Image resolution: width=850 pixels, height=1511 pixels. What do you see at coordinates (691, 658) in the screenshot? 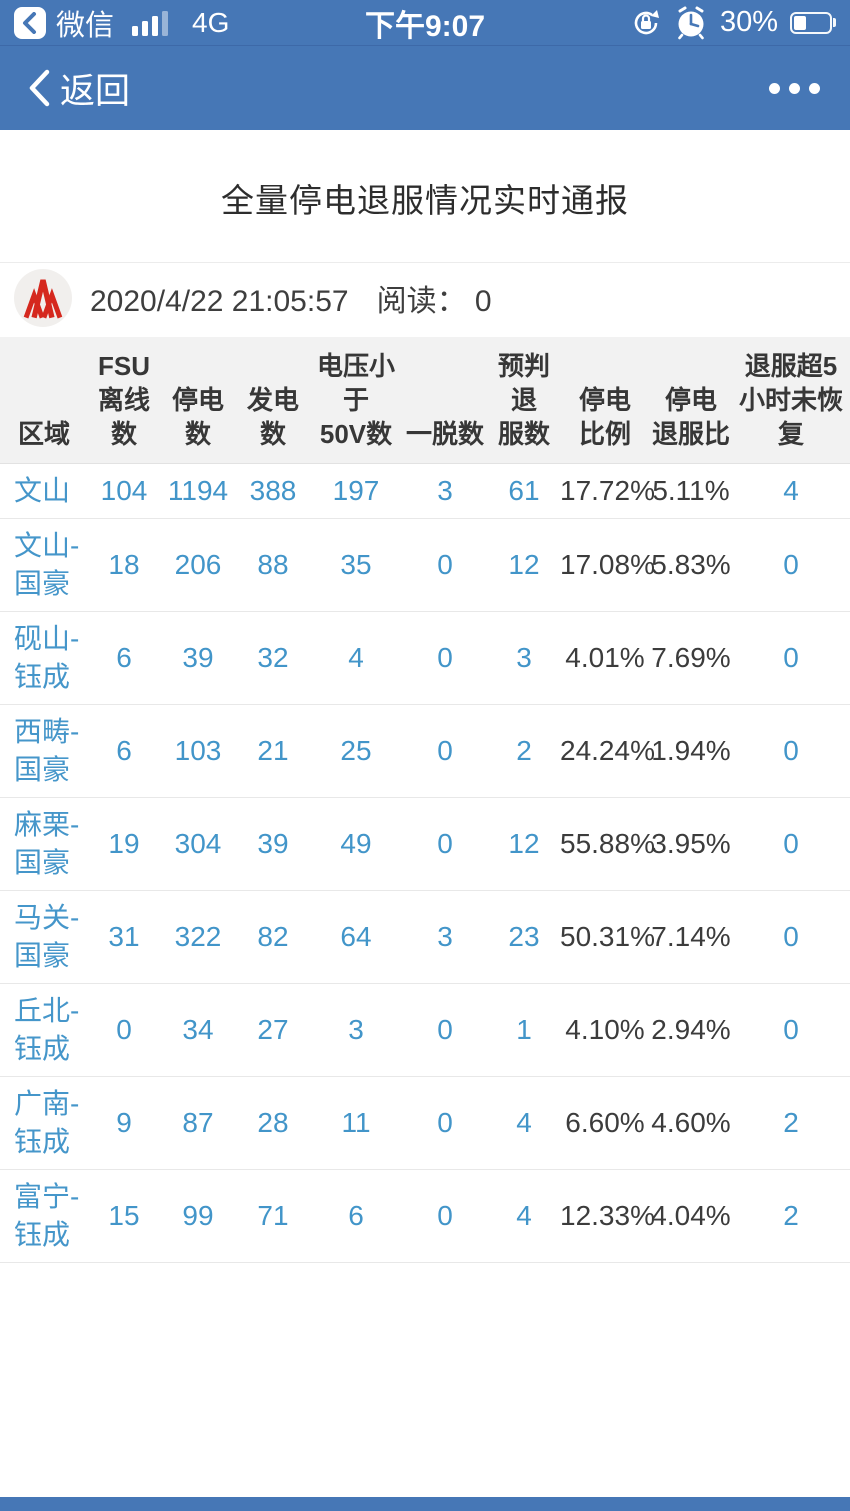
I see `percent-cell: 7.69%` at bounding box center [691, 658].